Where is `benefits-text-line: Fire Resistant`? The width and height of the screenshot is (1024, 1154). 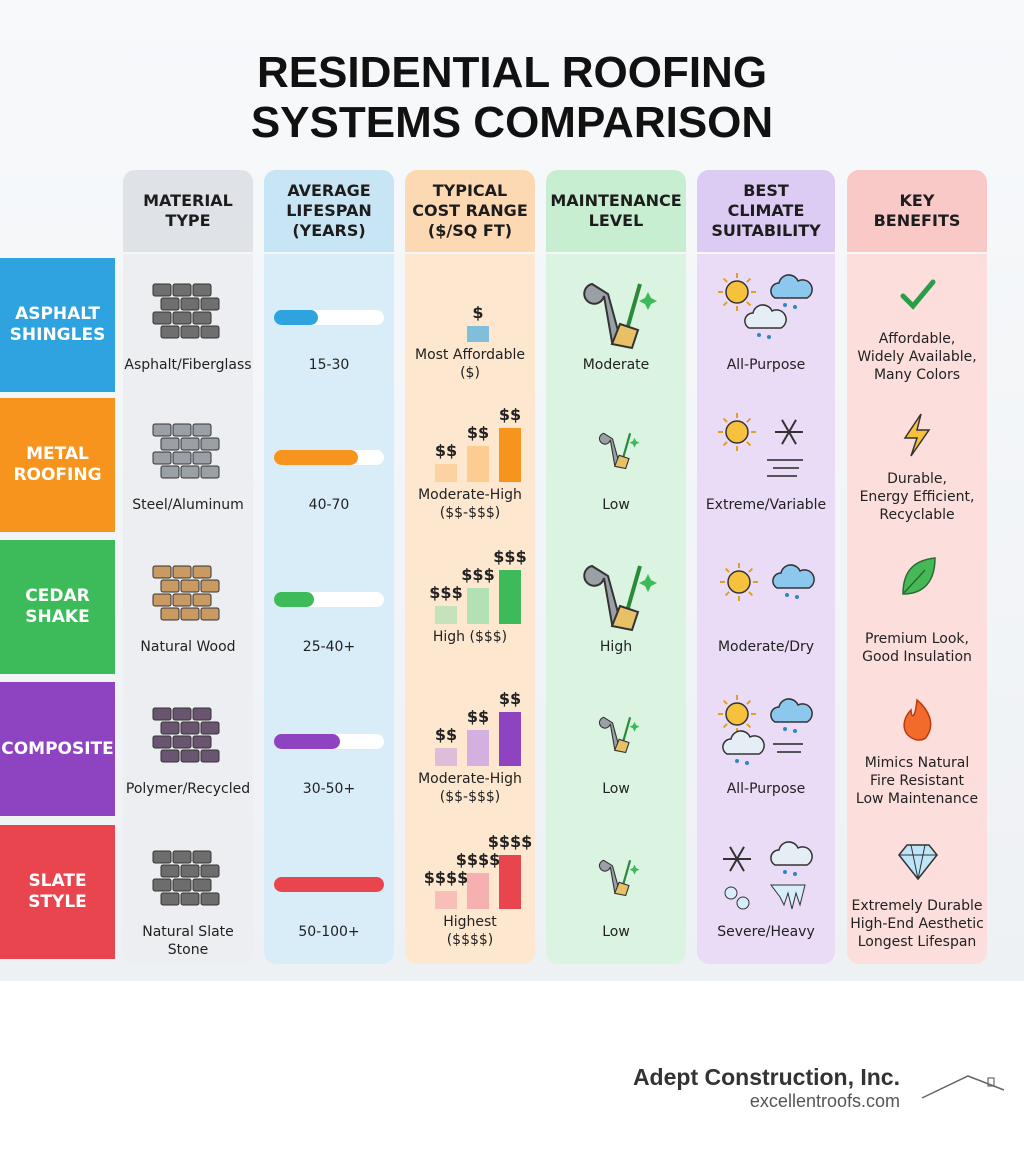 benefits-text-line: Fire Resistant is located at coordinates (917, 781).